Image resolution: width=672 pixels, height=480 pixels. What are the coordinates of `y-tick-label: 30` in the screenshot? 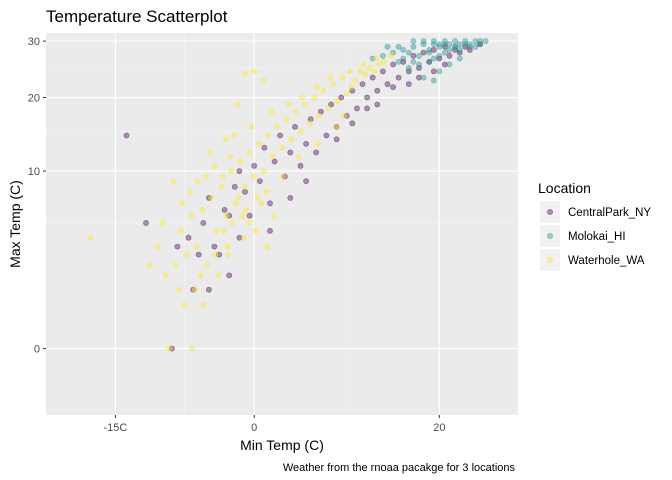 It's located at (34, 42).